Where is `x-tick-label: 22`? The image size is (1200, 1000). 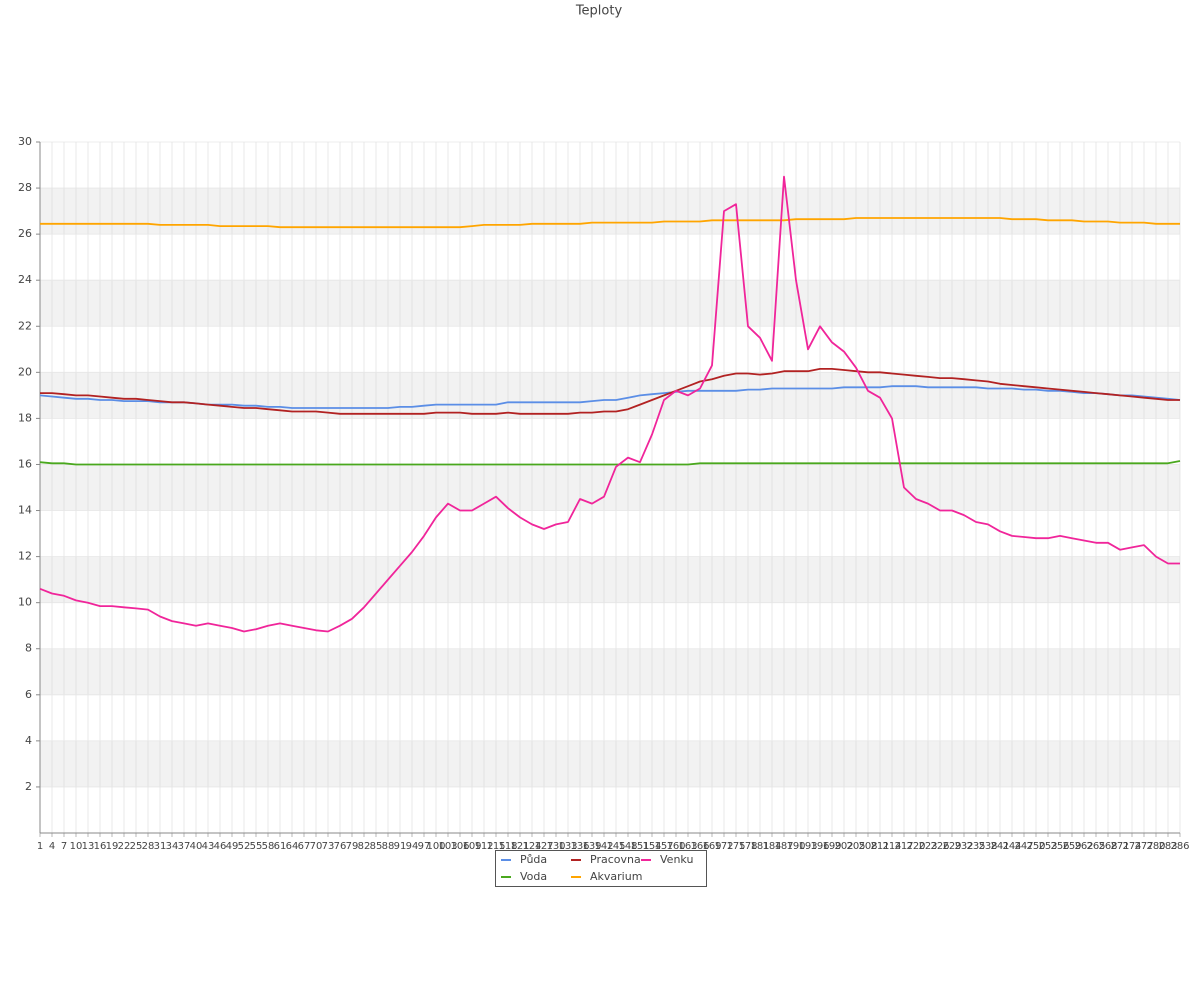
x-tick-label: 22 is located at coordinates (124, 846).